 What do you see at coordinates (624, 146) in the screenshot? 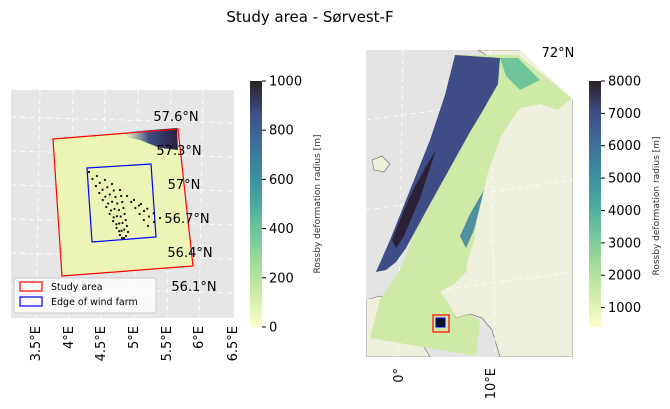
I see `colorbar-tick-label: 6000` at bounding box center [624, 146].